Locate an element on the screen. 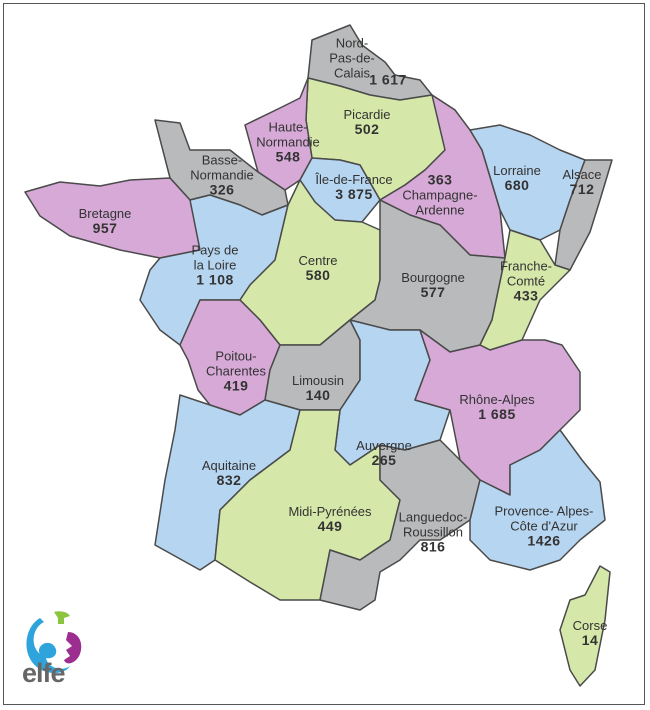 The image size is (650, 710). logo-green-figure is located at coordinates (62, 617).